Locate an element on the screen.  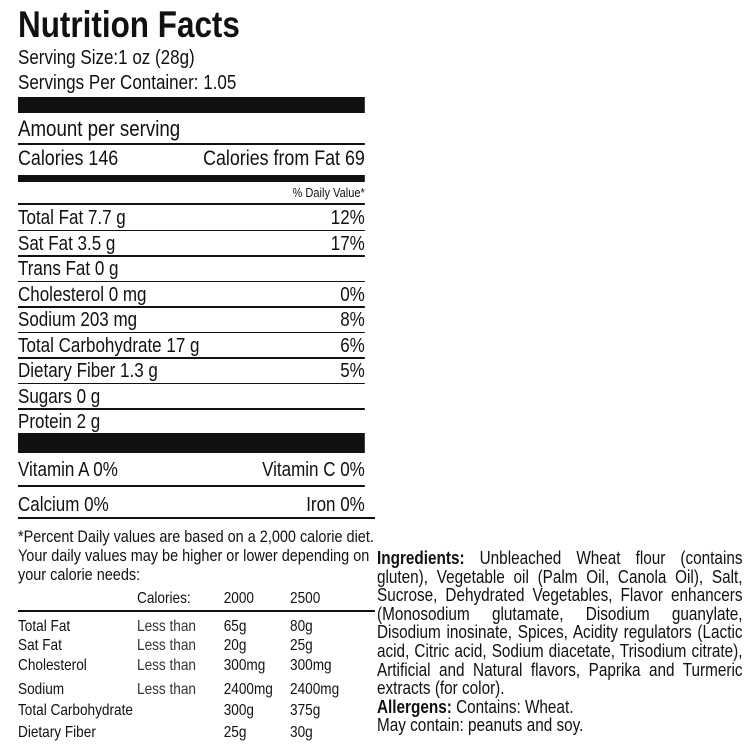
dv-2000-value: 300g is located at coordinates (238, 710).